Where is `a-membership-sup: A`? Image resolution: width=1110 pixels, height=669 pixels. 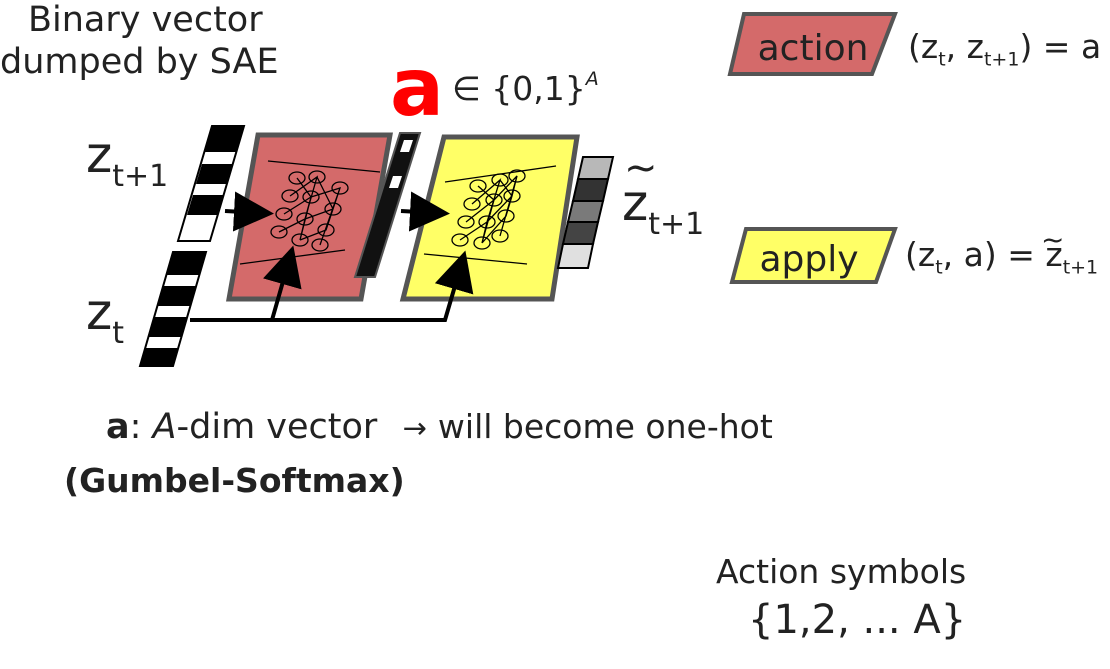 a-membership-sup: A is located at coordinates (592, 79).